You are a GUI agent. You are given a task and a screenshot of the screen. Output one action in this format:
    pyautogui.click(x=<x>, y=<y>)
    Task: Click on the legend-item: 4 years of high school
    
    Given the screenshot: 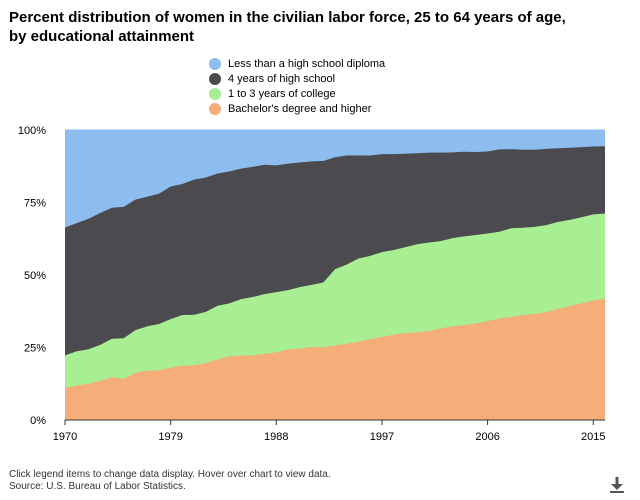 What is the action you would take?
    pyautogui.click(x=297, y=78)
    